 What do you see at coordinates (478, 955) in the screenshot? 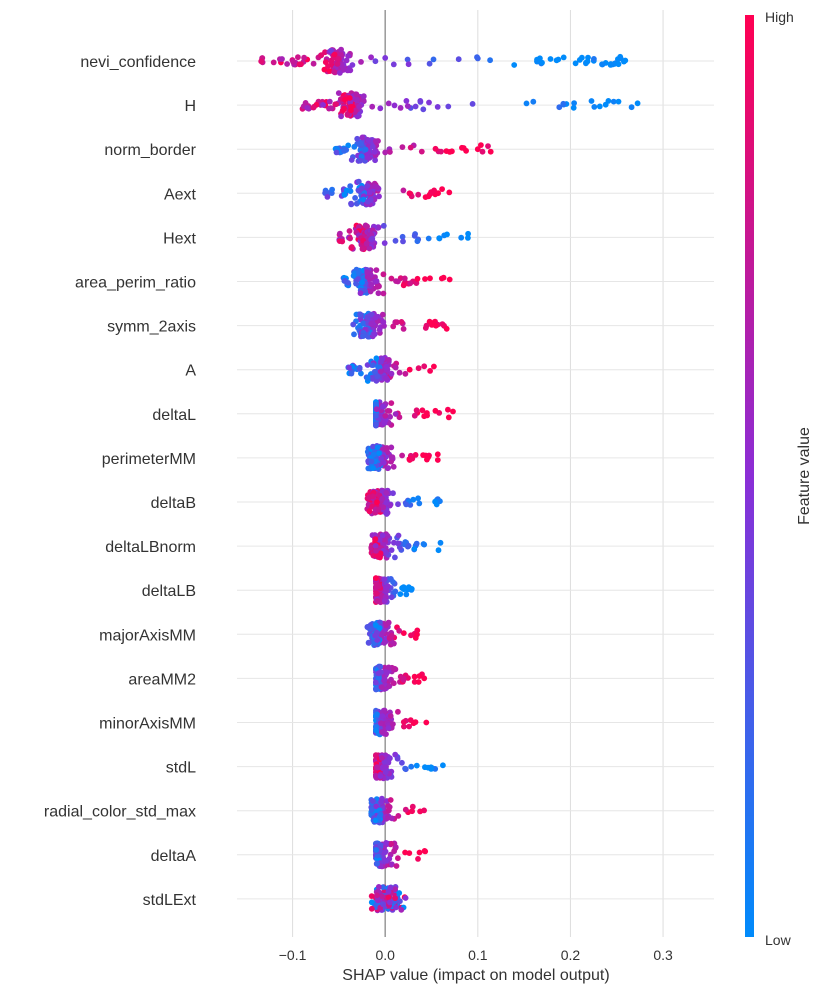
I see `x-tick-label: 0.1` at bounding box center [478, 955].